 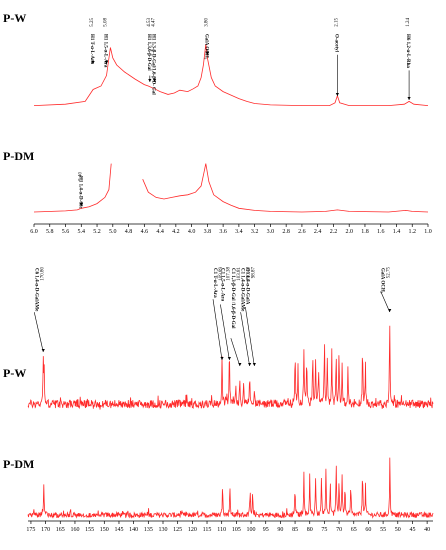 What do you see at coordinates (407, 51) in the screenshot?
I see `peak-annotation: H6 1,2-α-L-Rha` at bounding box center [407, 51].